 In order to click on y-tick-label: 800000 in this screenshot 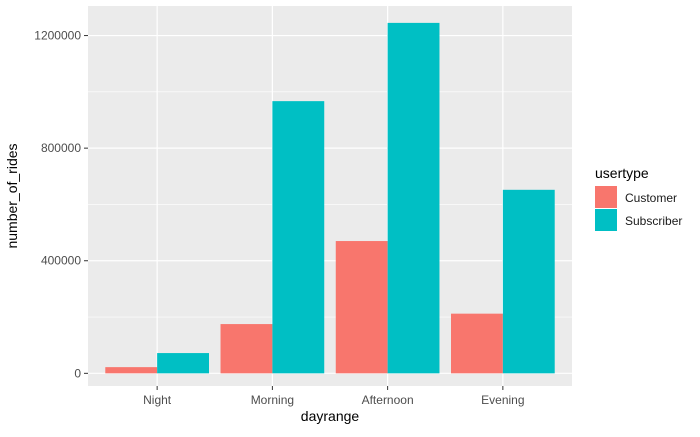, I will do `click(61, 148)`.